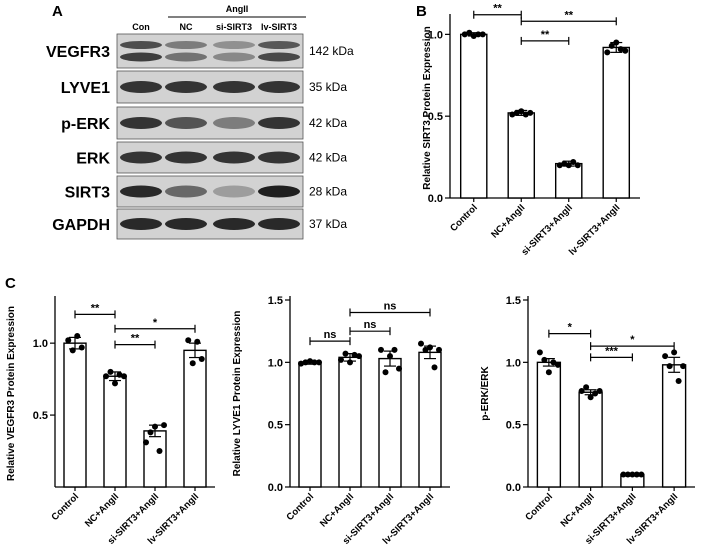 The image size is (709, 560). Describe the element at coordinates (234, 27) in the screenshot. I see `lane-label: si-SIRT3` at that location.